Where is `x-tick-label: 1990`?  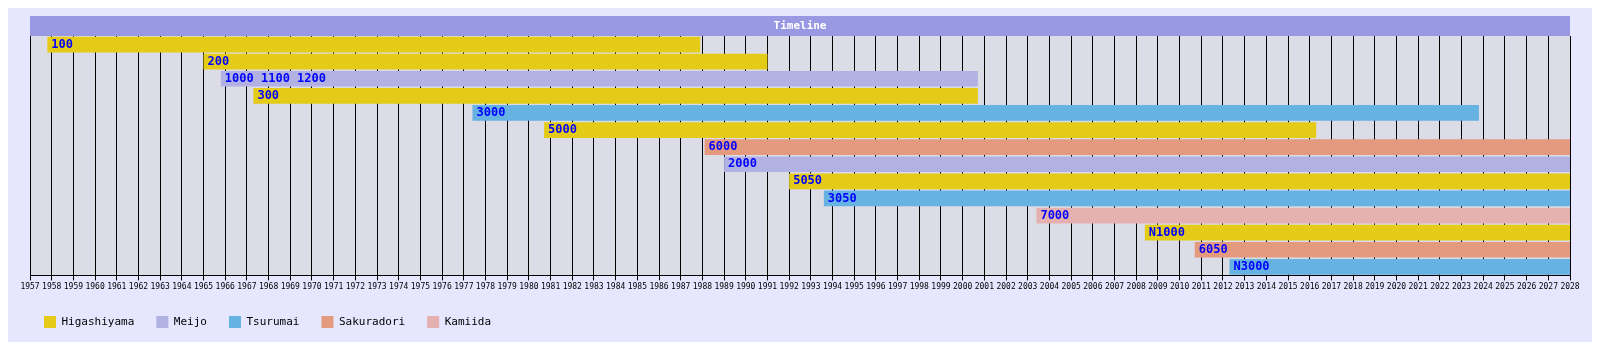 x-tick-label: 1990 is located at coordinates (746, 287).